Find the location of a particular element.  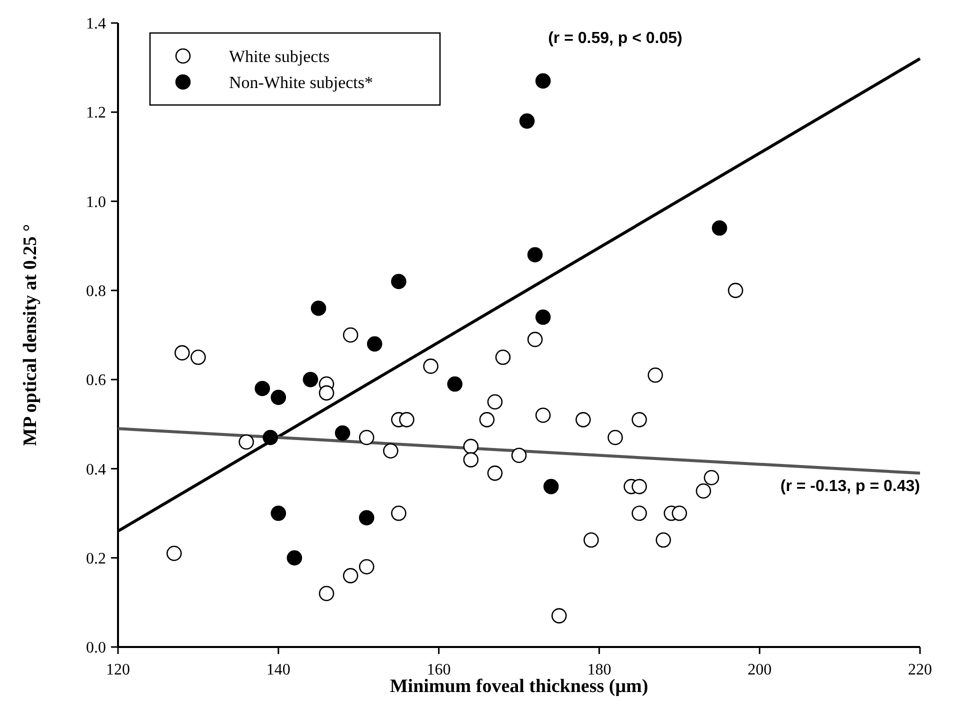

x-tick-label: 200 is located at coordinates (760, 670).